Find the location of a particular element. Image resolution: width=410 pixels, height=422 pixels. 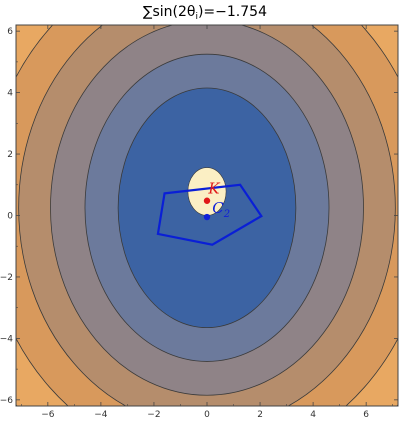

x-tick-label: 0 is located at coordinates (207, 415).